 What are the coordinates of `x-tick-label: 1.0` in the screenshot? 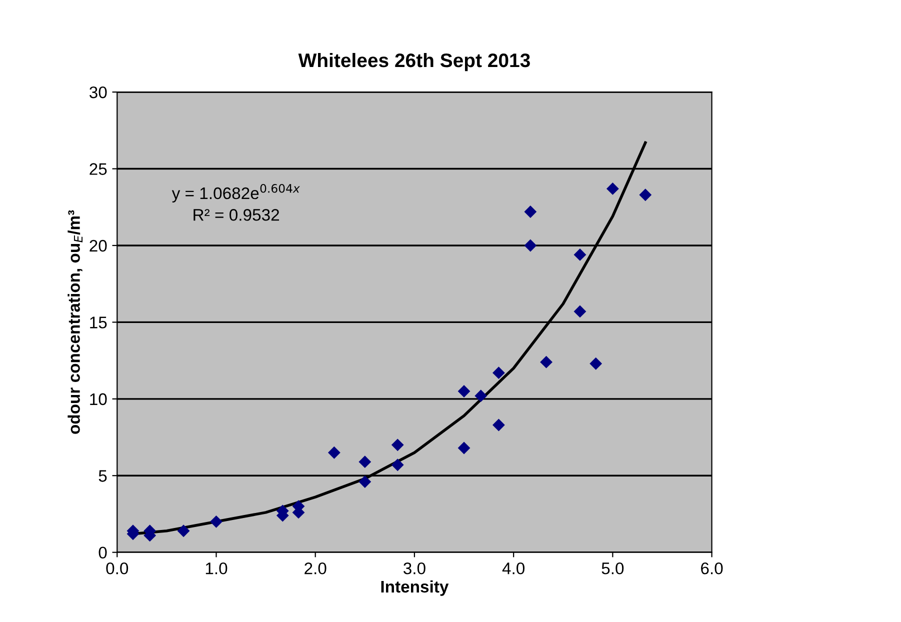 It's located at (217, 568).